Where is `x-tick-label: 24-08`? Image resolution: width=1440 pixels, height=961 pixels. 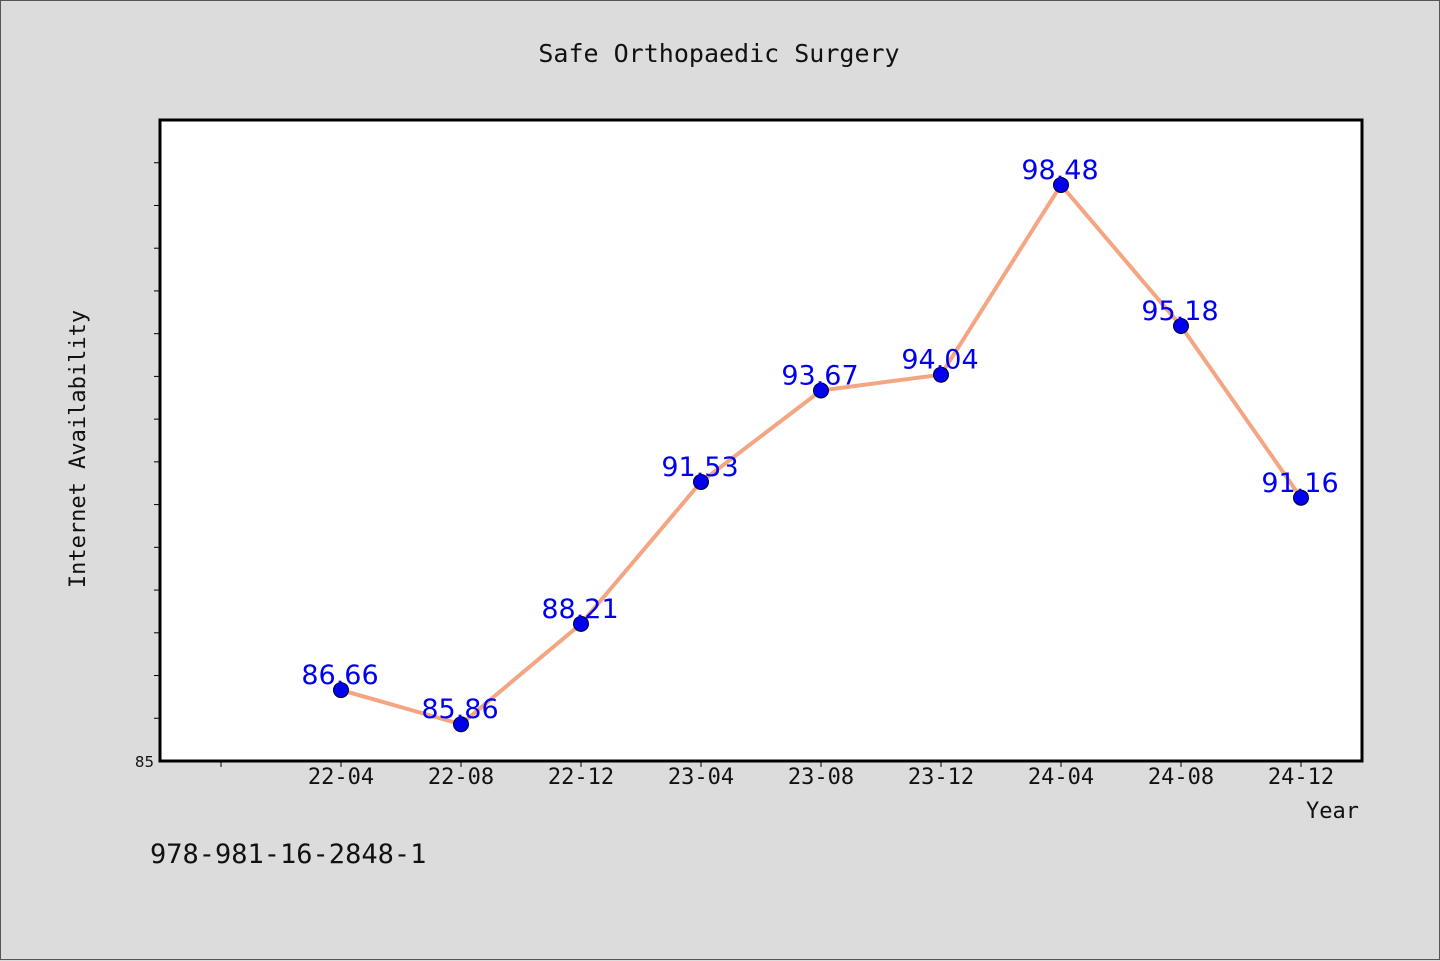
x-tick-label: 24-08 is located at coordinates (1181, 777).